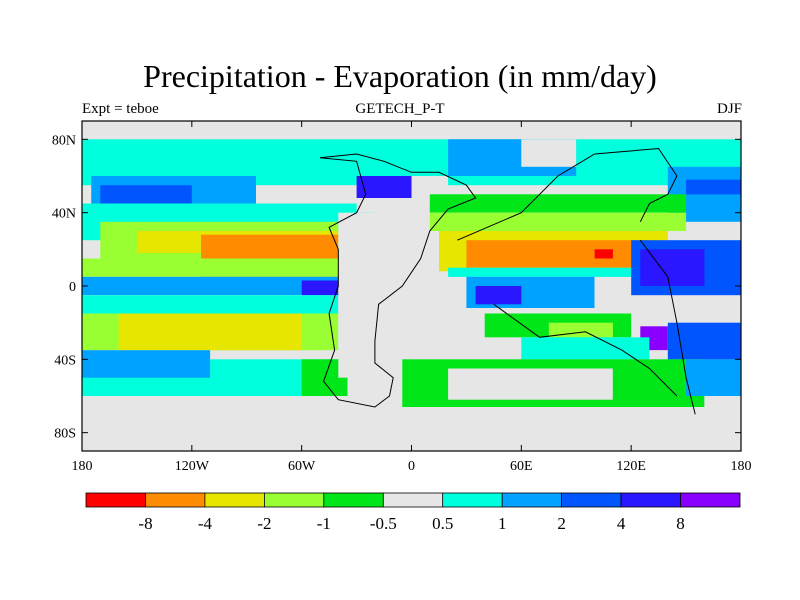  I want to click on legend-colorbar: -8 -4 -2 -1 -0.5 0.5 1 2 4 8, so click(413, 512).